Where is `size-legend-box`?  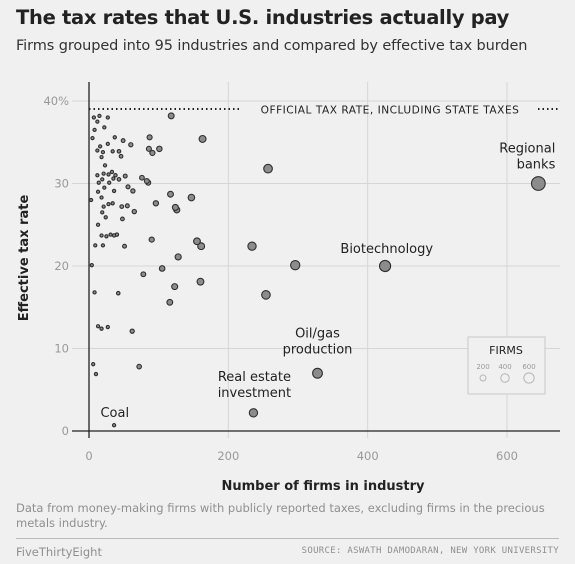
size-legend-box is located at coordinates (506, 365).